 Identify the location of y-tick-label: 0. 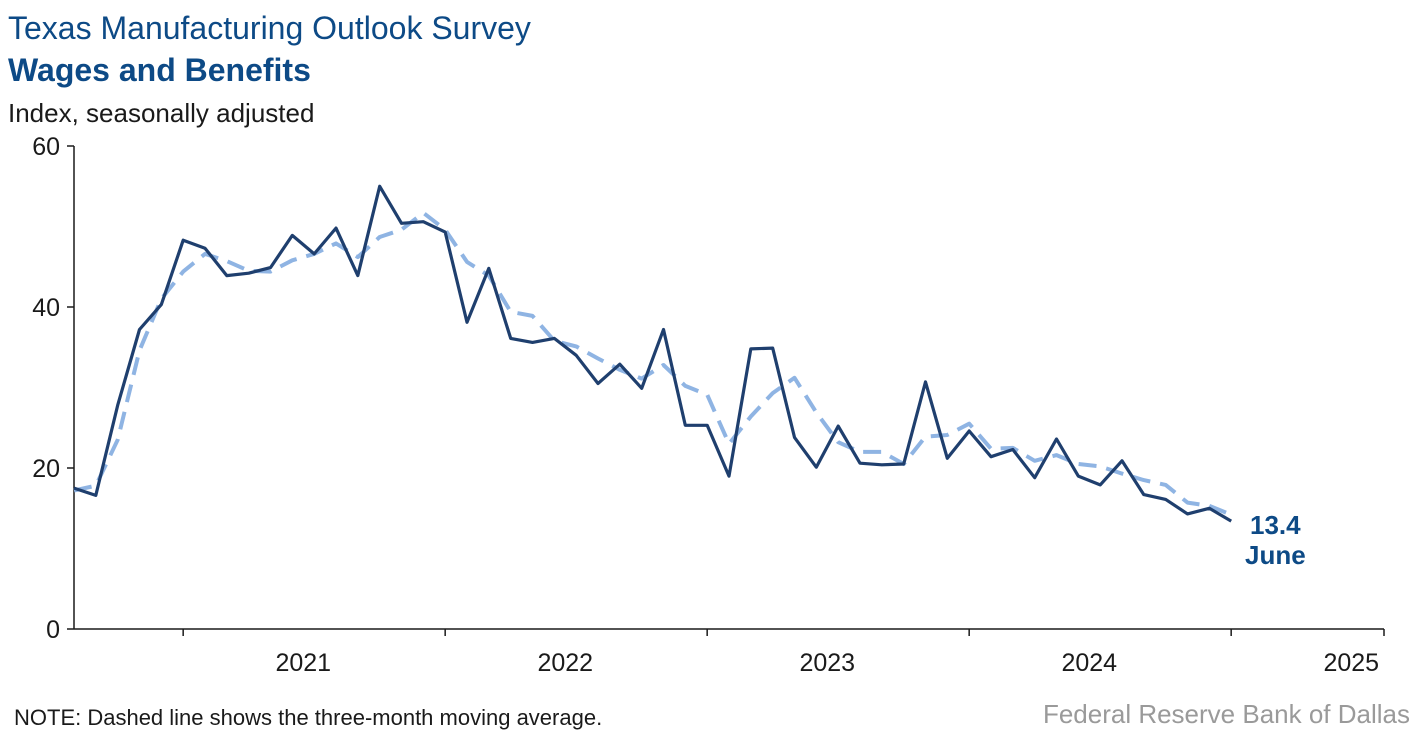
(53, 630).